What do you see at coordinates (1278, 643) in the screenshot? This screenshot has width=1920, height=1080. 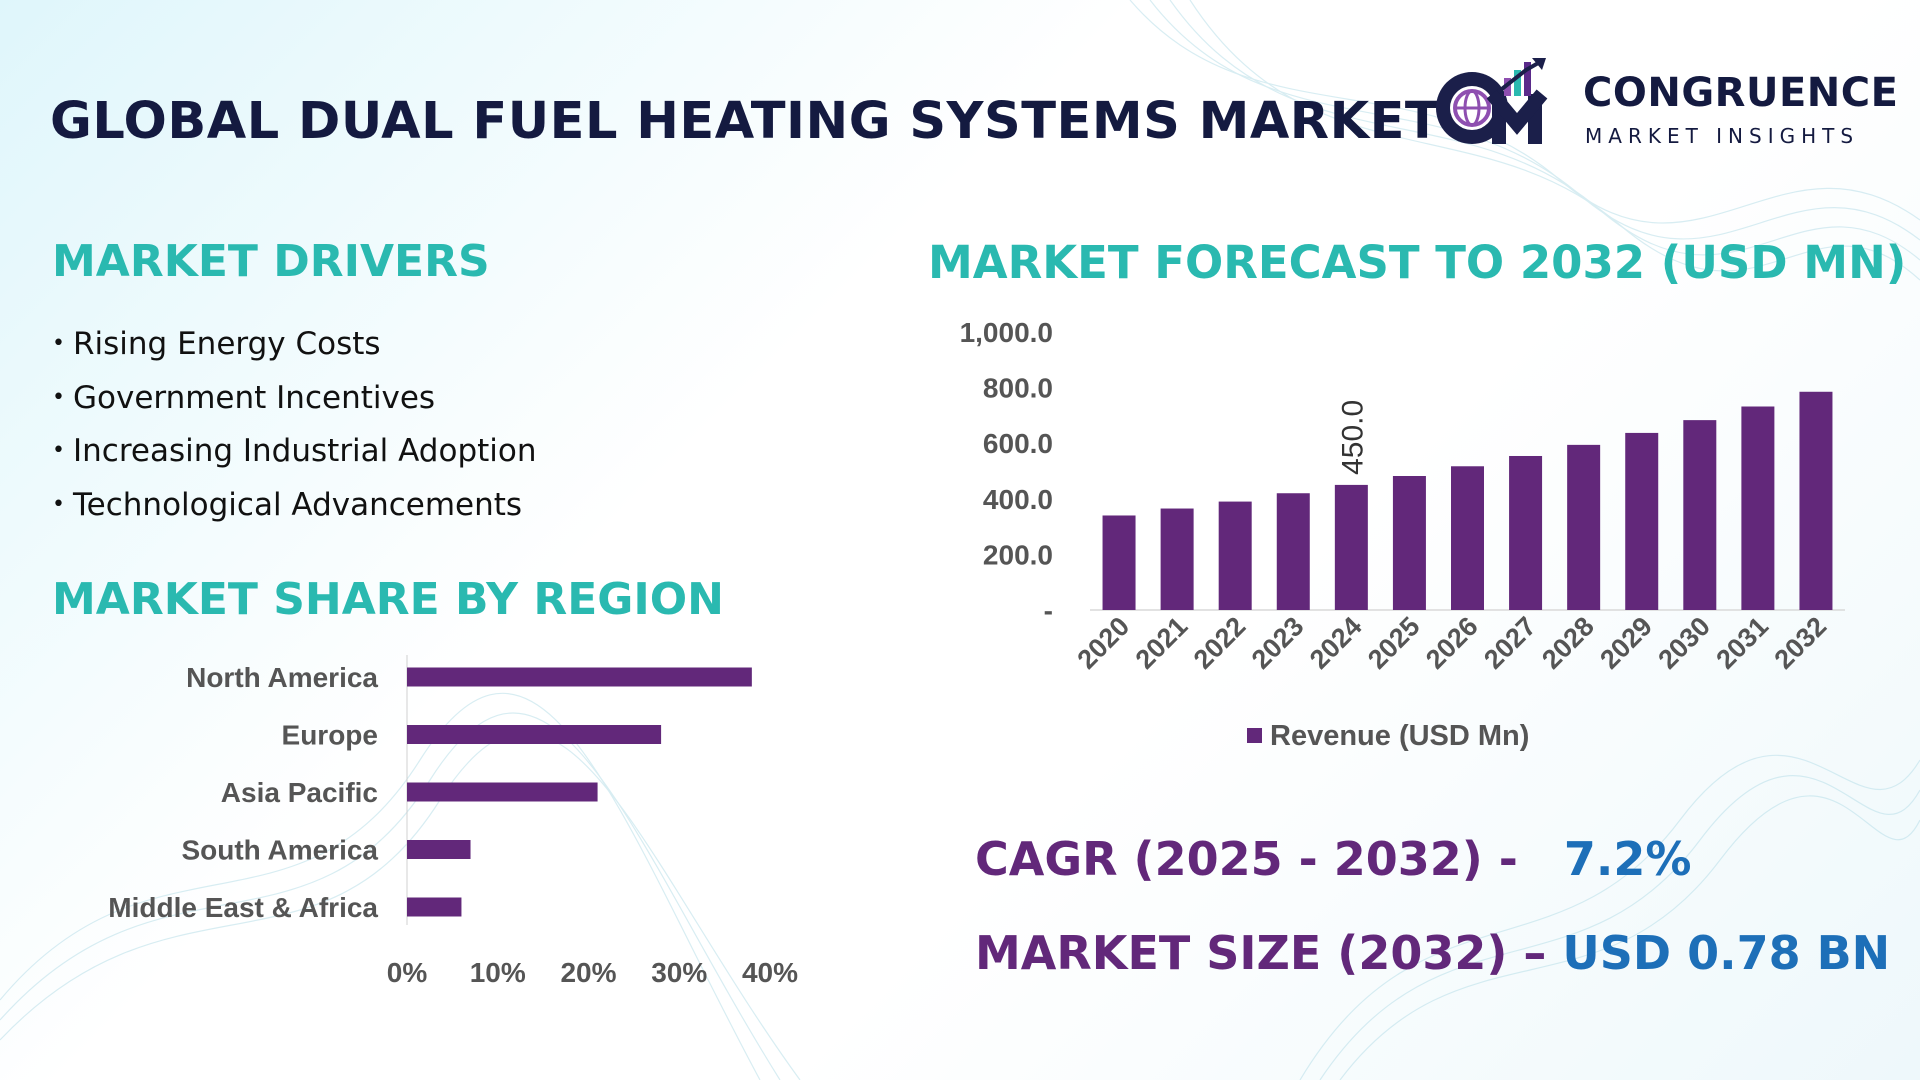 I see `forecast-x-tick-label: 2023` at bounding box center [1278, 643].